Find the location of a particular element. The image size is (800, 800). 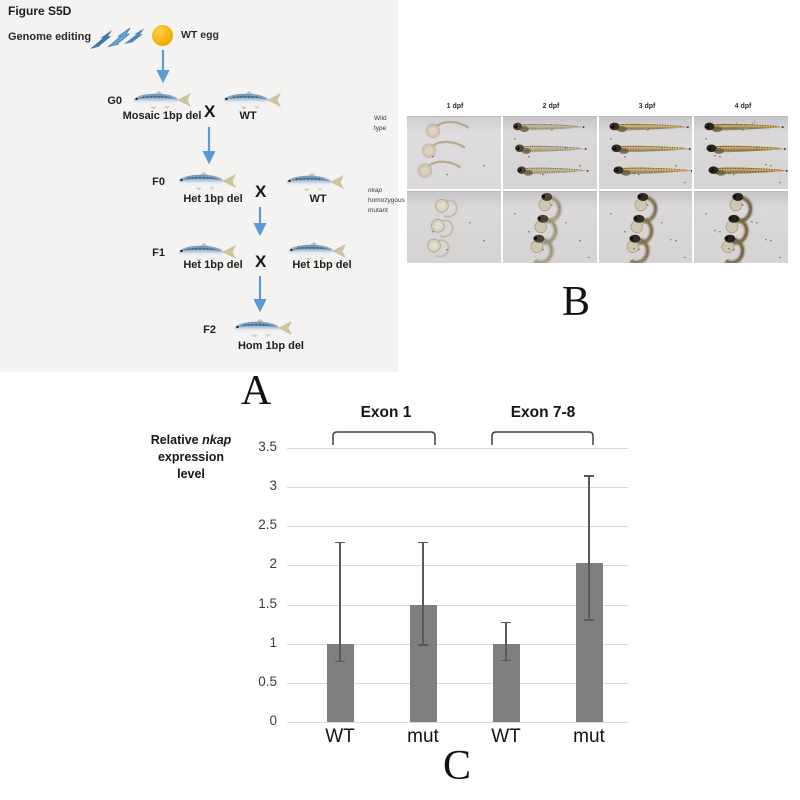

label-mosaic-1bp-del: Mosaic 1bp del is located at coordinates (162, 116).